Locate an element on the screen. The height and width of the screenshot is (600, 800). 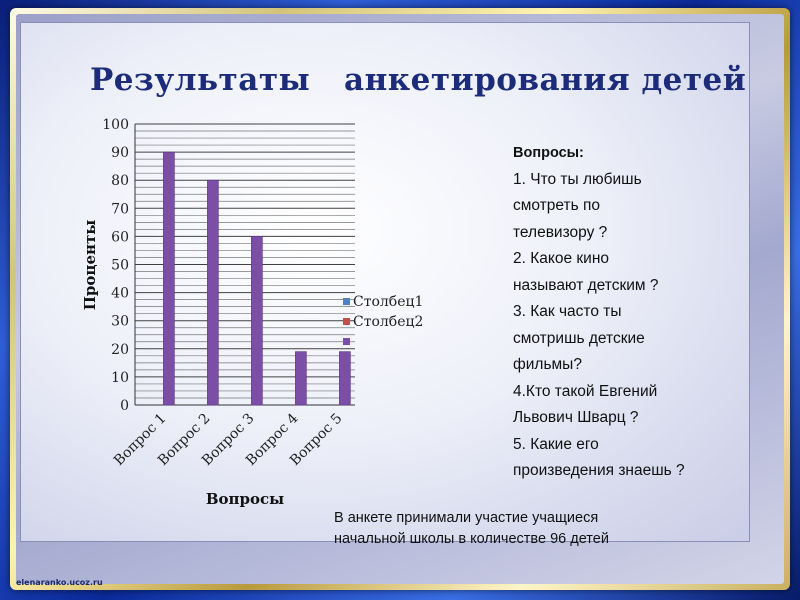
y-tick-labels: 0 10 20 30 40 50 60 70 80 90 100 is located at coordinates (115, 265).